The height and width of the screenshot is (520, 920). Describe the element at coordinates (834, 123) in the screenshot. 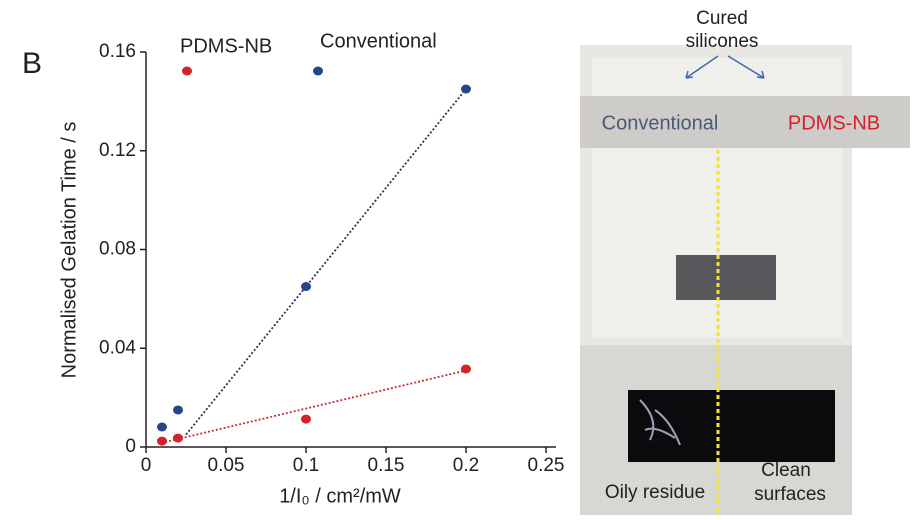

I see `banner-label: PDMS-NB` at that location.